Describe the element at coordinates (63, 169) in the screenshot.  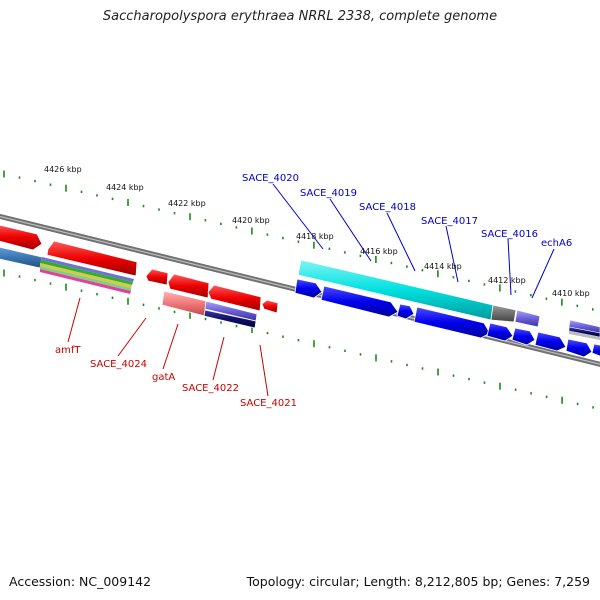
I see `tick-label-4426: 4426 kbp` at that location.